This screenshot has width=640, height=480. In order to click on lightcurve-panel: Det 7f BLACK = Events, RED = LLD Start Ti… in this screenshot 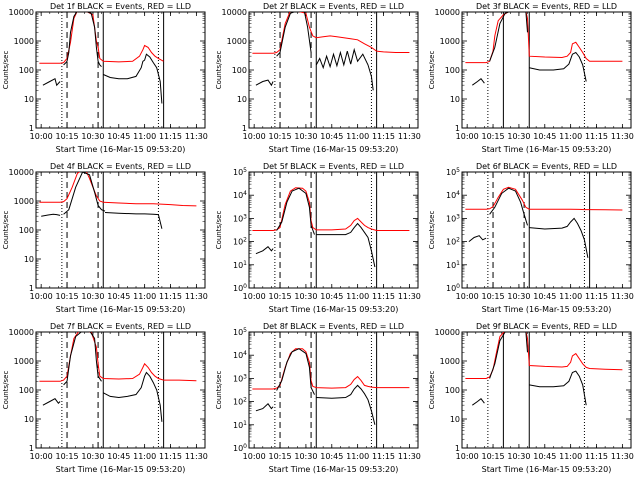, I will do `click(105, 398)`.